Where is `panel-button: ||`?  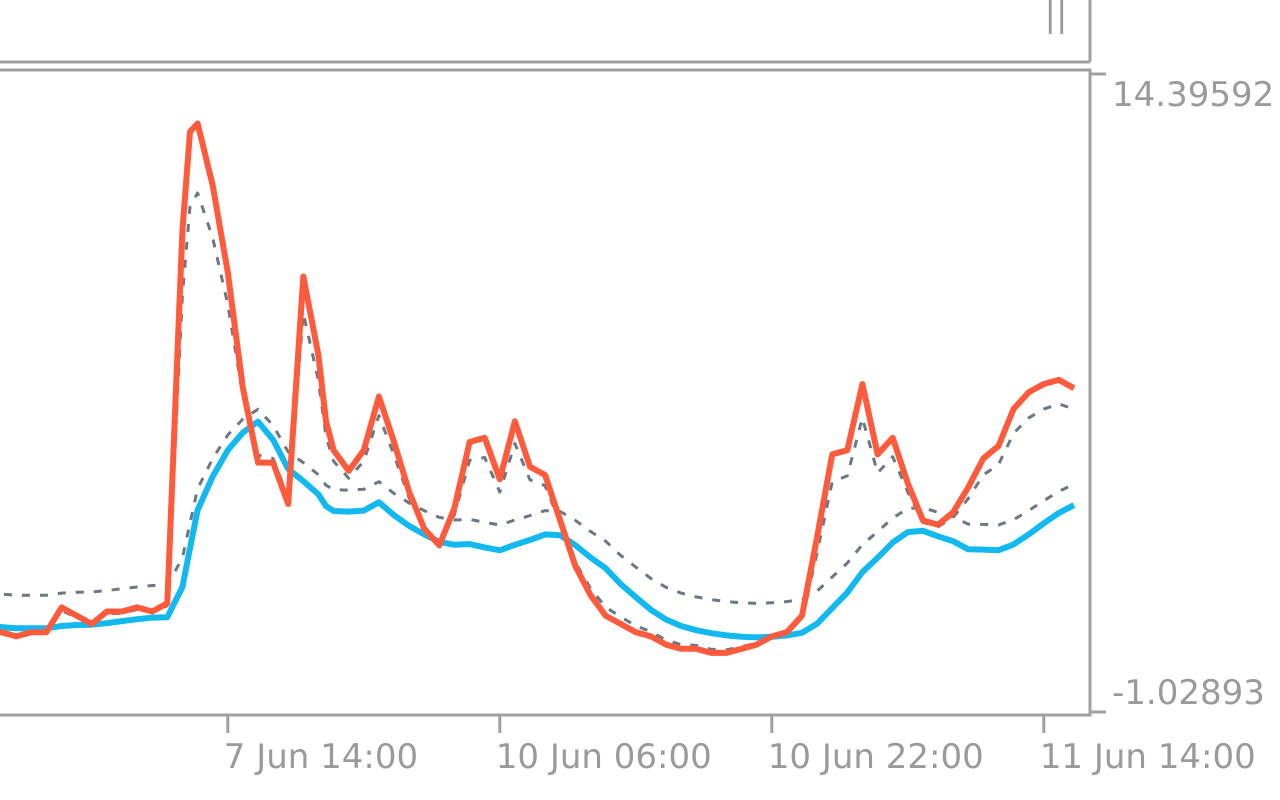 panel-button: || is located at coordinates (1056, 17).